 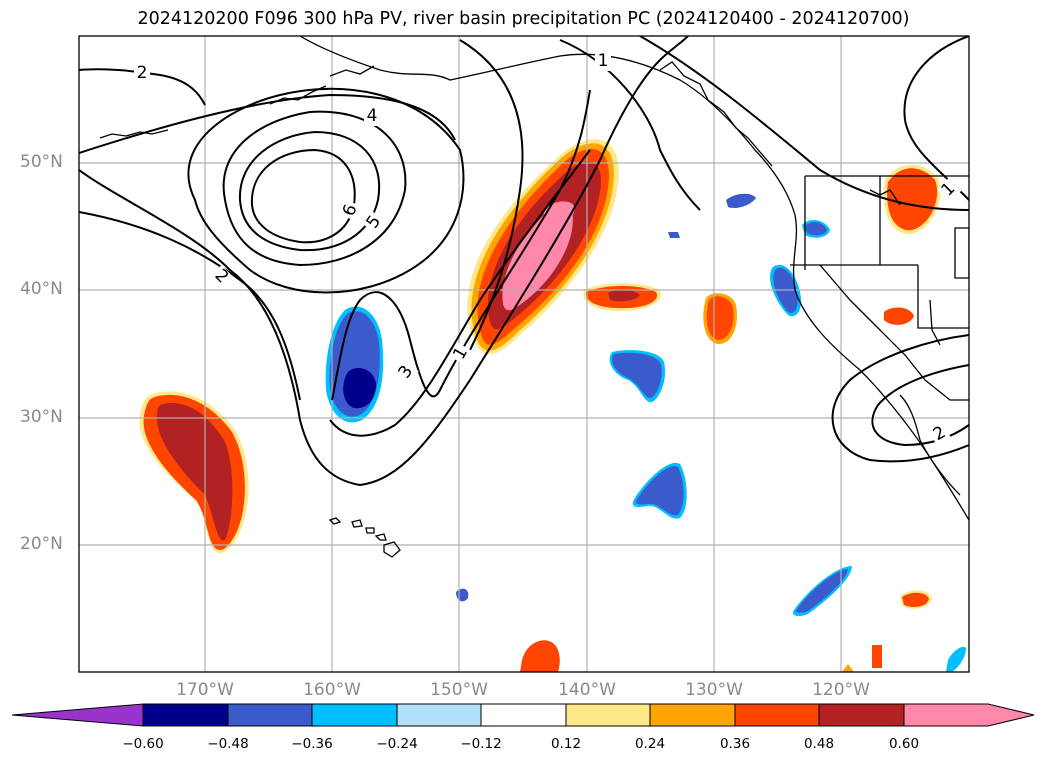 What do you see at coordinates (332, 690) in the screenshot?
I see `lon-label-160w: 160°W` at bounding box center [332, 690].